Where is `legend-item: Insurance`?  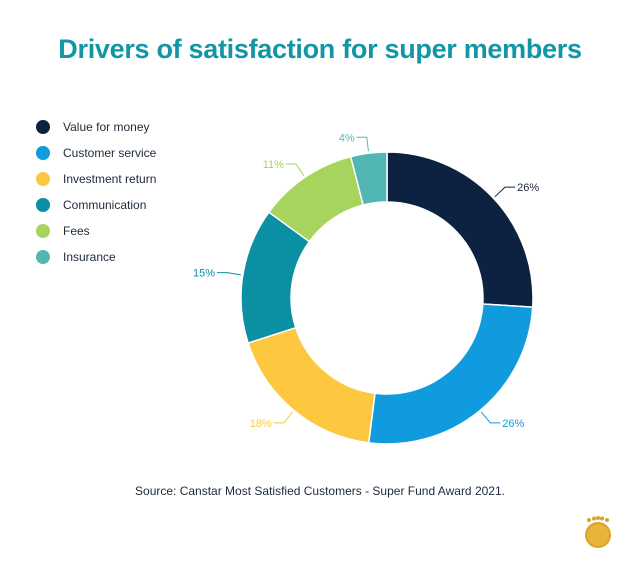
legend-item: Insurance is located at coordinates (96, 257).